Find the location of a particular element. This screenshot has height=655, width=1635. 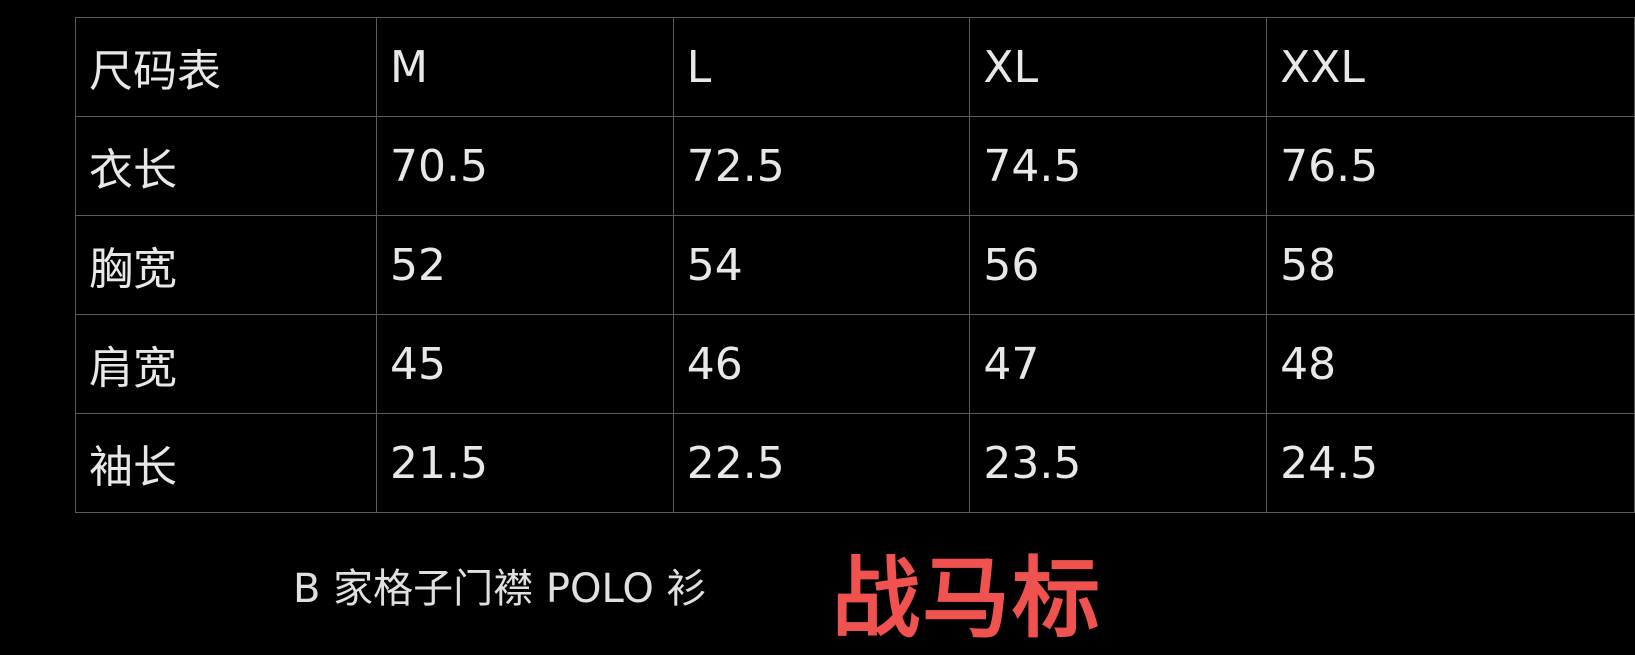

value-cell: 47 is located at coordinates (1118, 364).